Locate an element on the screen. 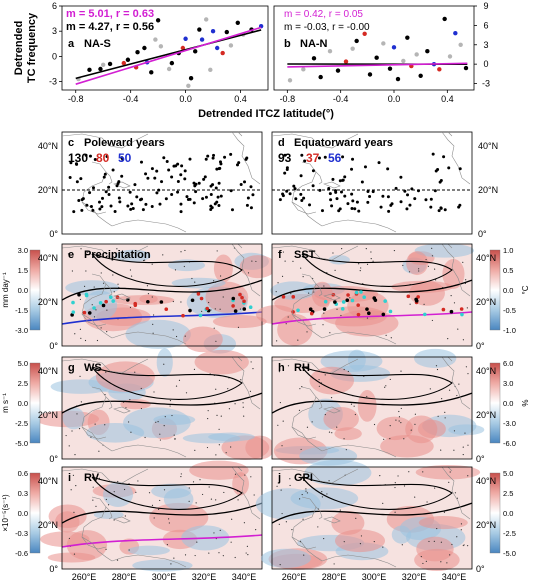 Image resolution: width=538 pixels, height=583 pixels. colorbar-tick-label: -0.3 is located at coordinates (21, 533).